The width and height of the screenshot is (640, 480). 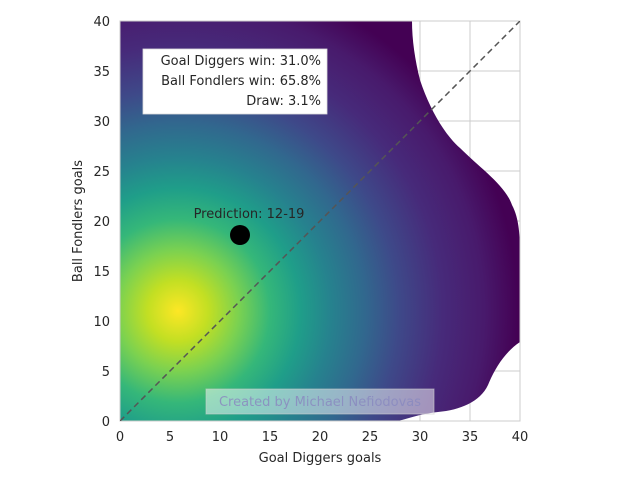 I want to click on stats-line-ball-fondlers: Ball Fondlers win: 65.8%, so click(x=241, y=81).